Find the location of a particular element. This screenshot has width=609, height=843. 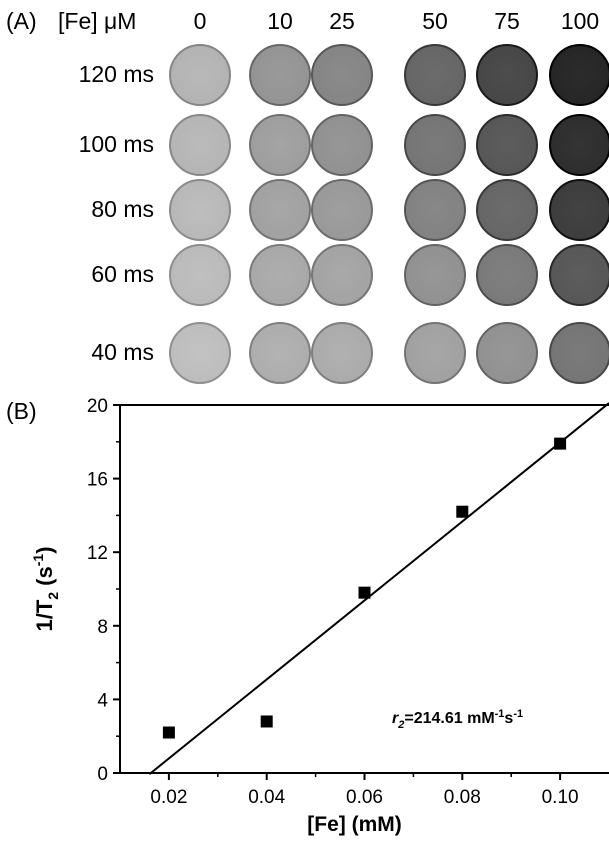

relaxivity-annotation: r2=214.61 mM-1s-1 is located at coordinates (457, 719).